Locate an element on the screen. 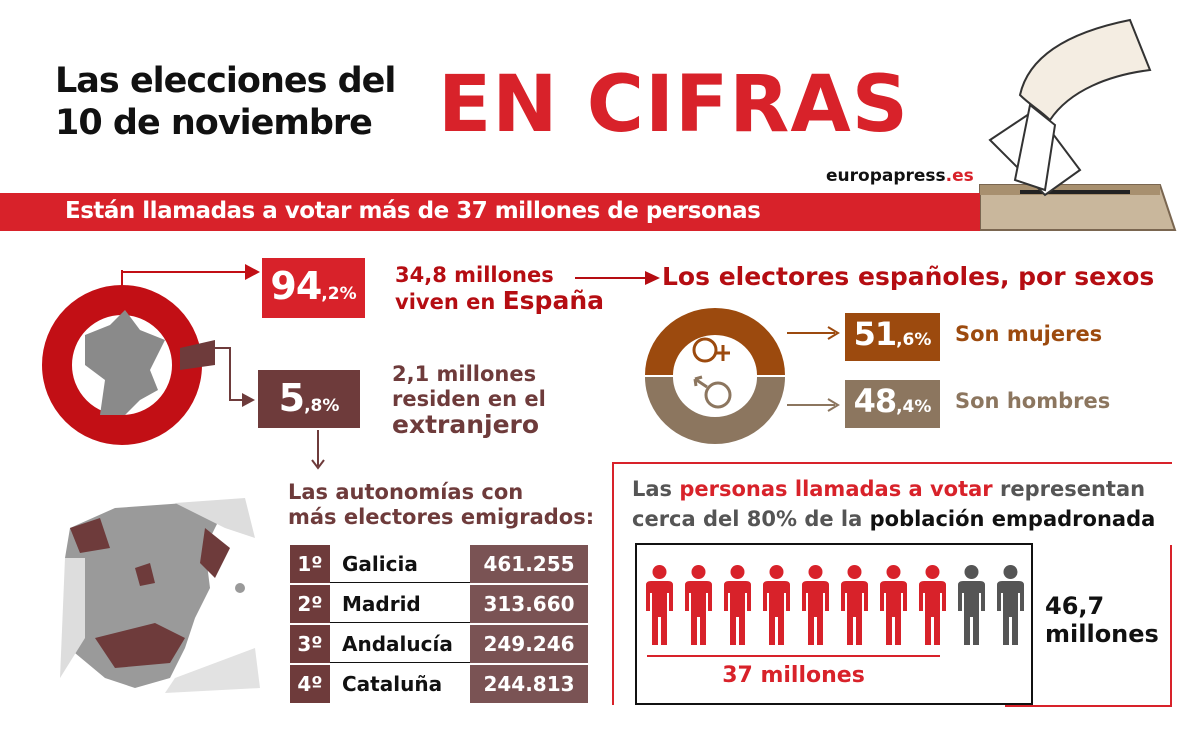  voters-underline is located at coordinates (793, 656).